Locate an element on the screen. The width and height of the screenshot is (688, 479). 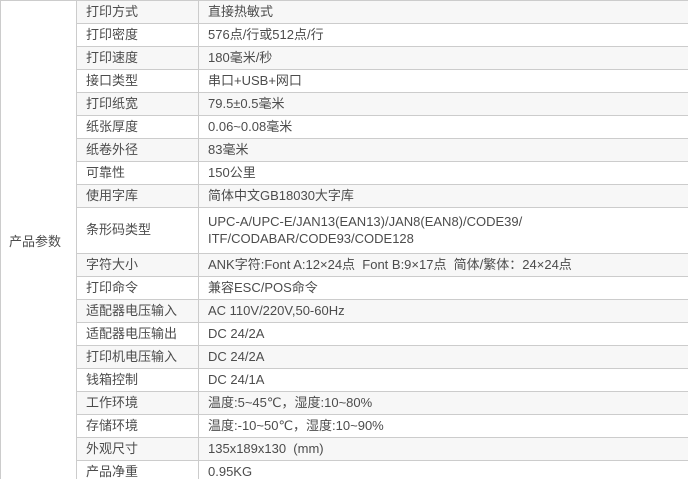
spec-label: 打印命令 is located at coordinates (137, 288).